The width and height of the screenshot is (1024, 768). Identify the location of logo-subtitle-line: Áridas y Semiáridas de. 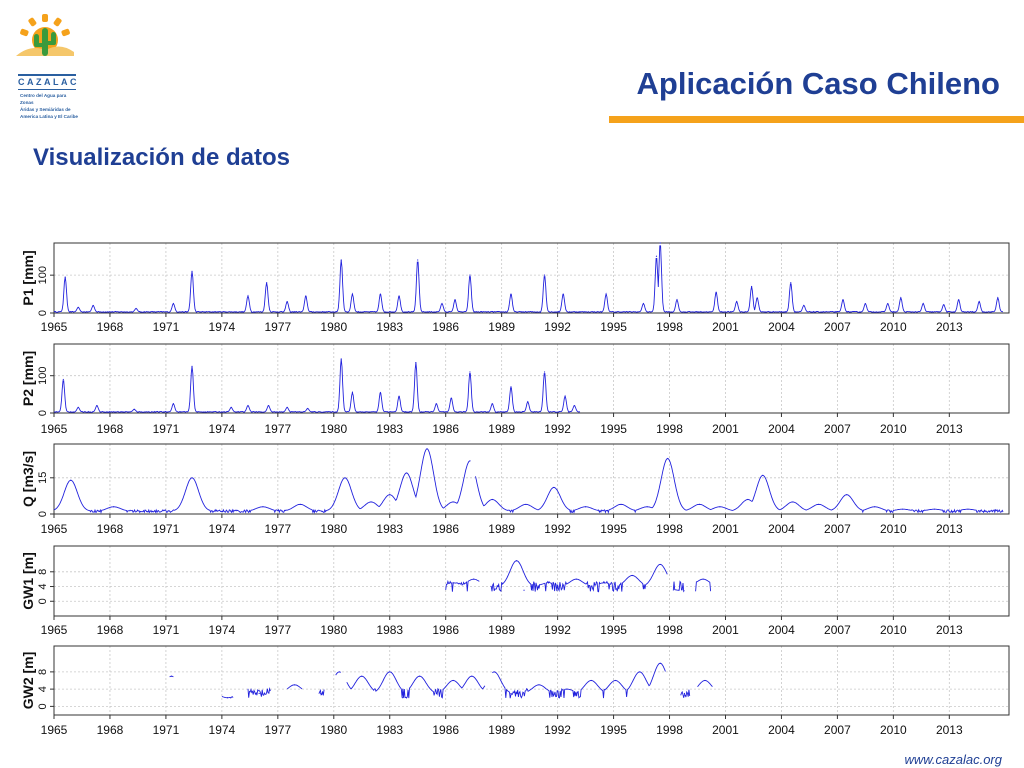
(45, 109).